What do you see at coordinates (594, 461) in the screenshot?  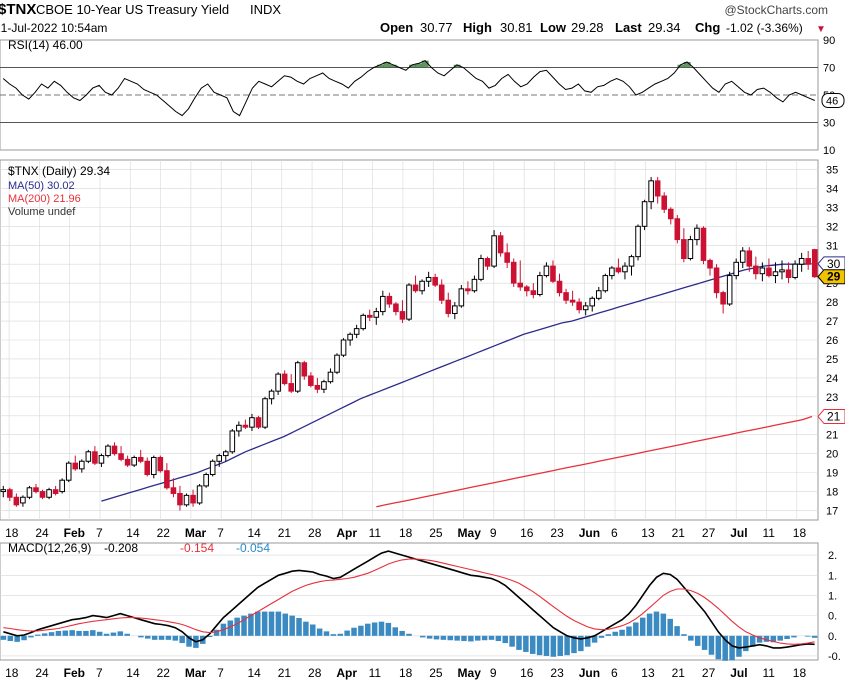 I see `ma200-line` at bounding box center [594, 461].